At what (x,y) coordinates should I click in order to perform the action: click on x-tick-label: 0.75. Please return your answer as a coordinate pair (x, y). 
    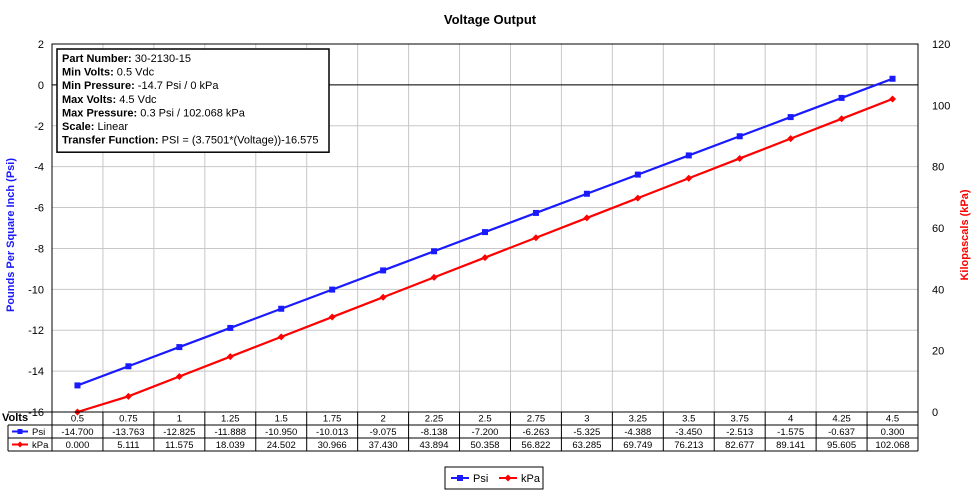
    Looking at the image, I should click on (128, 419).